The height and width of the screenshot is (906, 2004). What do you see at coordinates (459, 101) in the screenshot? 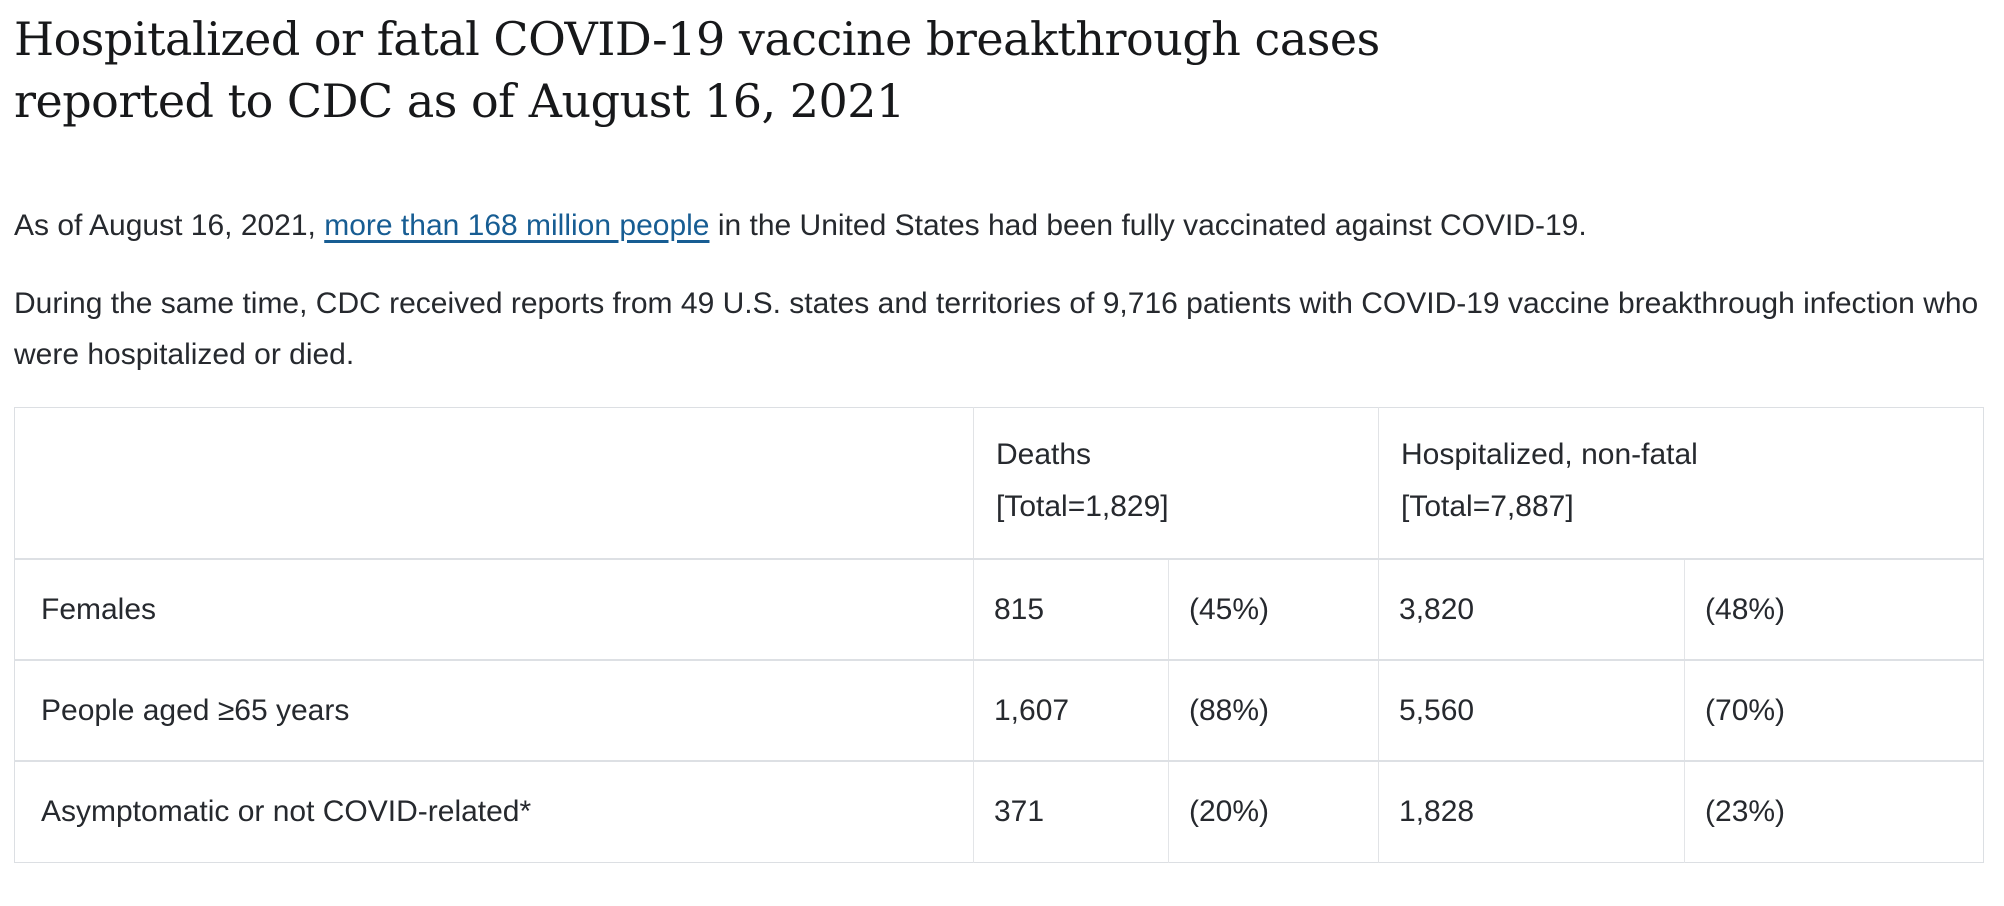
I see `page-title-line-2: reported to CDC as of August 16, 2021` at bounding box center [459, 101].